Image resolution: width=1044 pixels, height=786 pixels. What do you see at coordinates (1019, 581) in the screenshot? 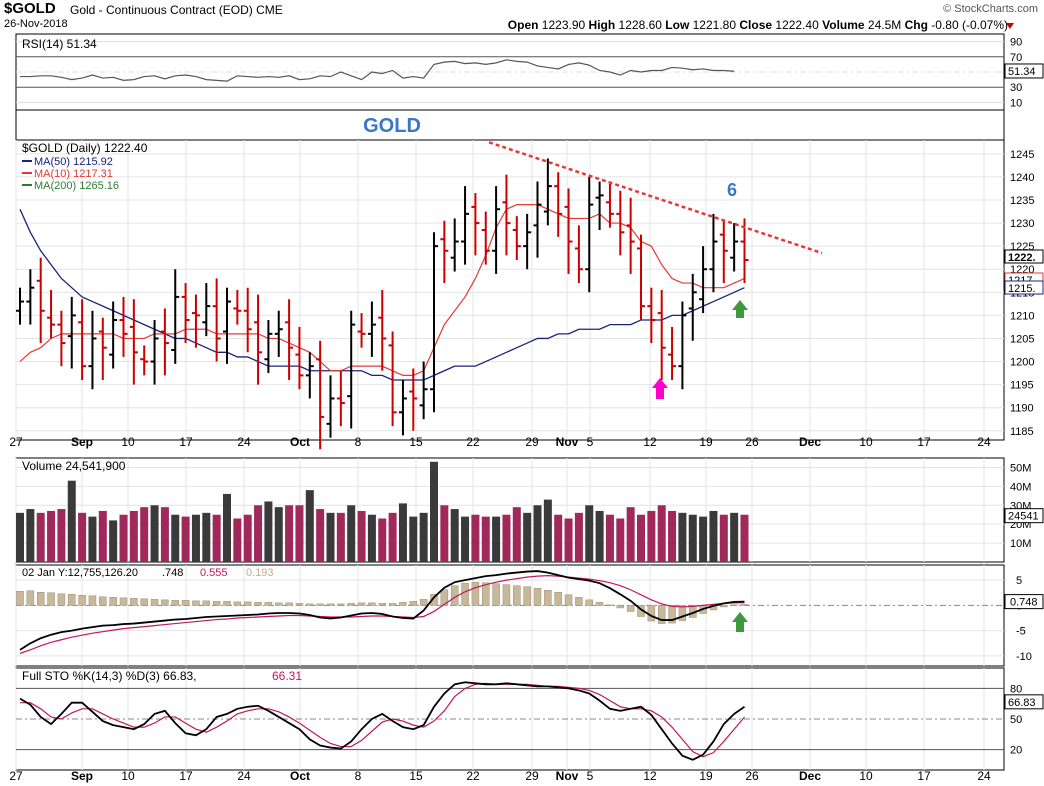
I see `macd-y-tick: 5` at bounding box center [1019, 581].